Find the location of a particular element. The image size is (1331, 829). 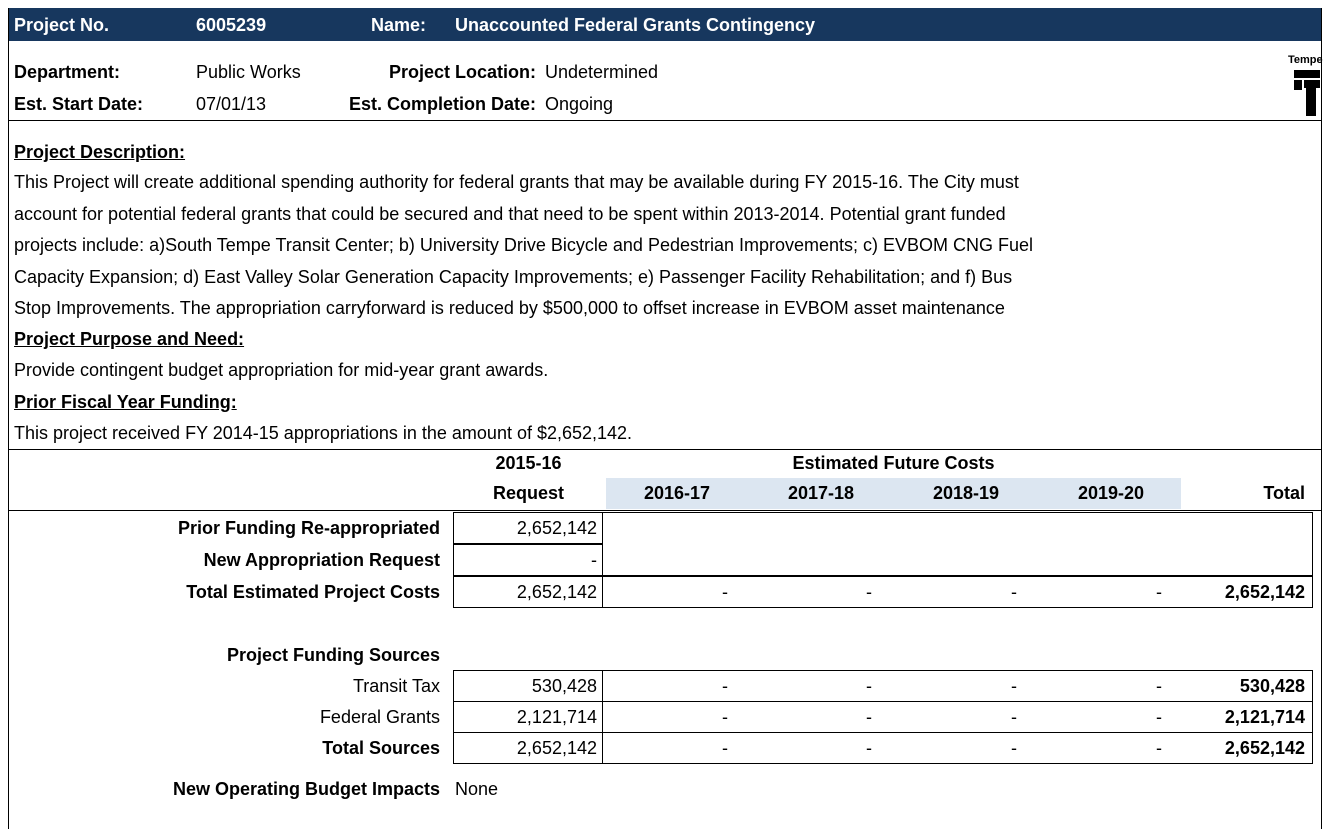

row-label: Prior Funding Re-appropriated is located at coordinates (308, 528).